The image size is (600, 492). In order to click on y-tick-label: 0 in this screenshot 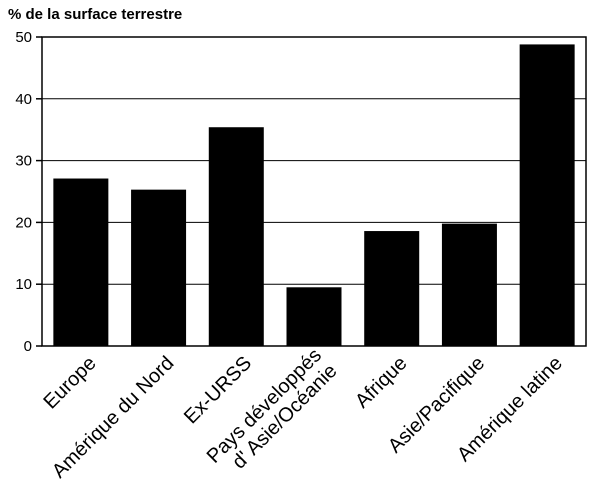, I will do `click(28, 346)`.